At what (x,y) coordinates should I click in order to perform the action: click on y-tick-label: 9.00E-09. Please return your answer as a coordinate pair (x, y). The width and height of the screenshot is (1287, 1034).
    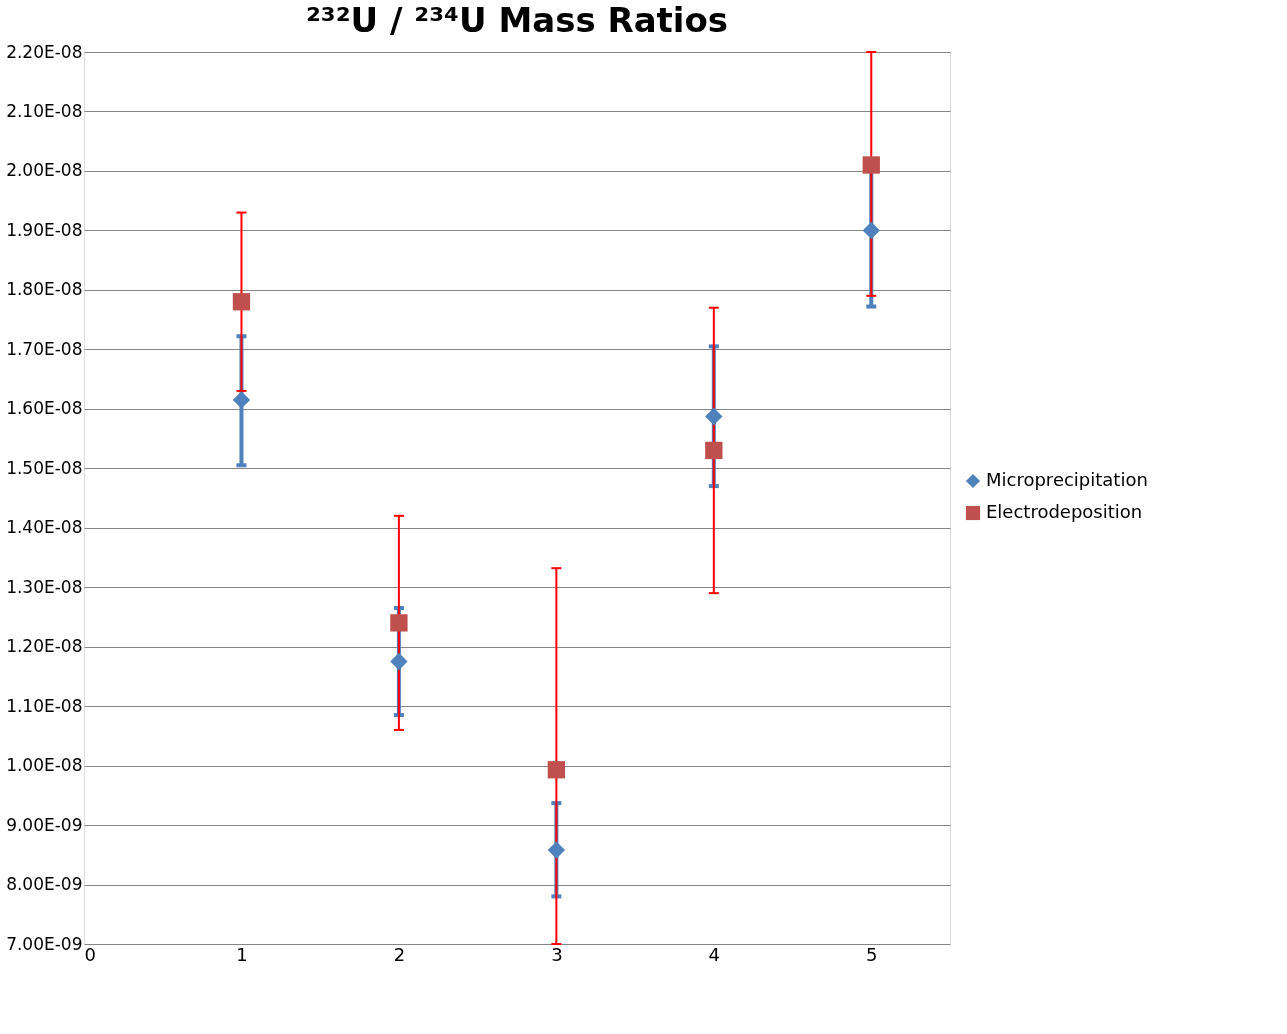
    Looking at the image, I should click on (44, 824).